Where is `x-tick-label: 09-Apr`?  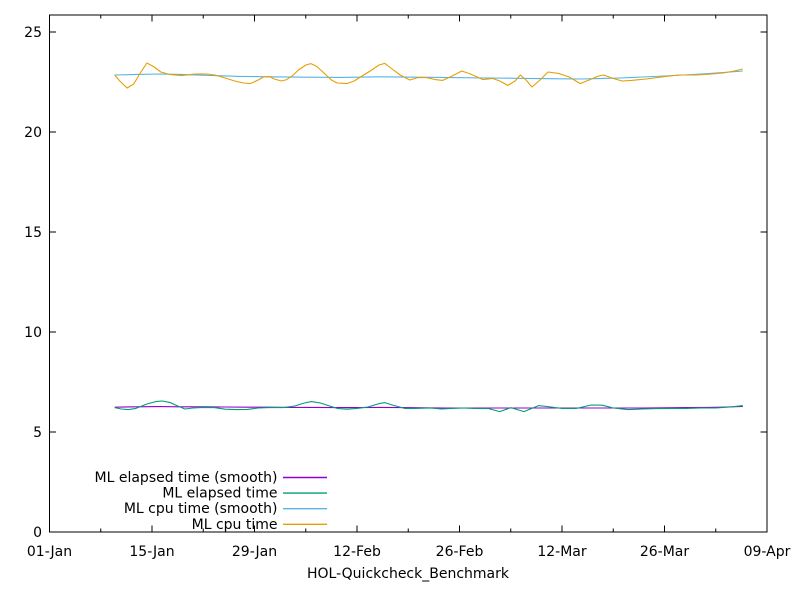
x-tick-label: 09-Apr is located at coordinates (767, 552).